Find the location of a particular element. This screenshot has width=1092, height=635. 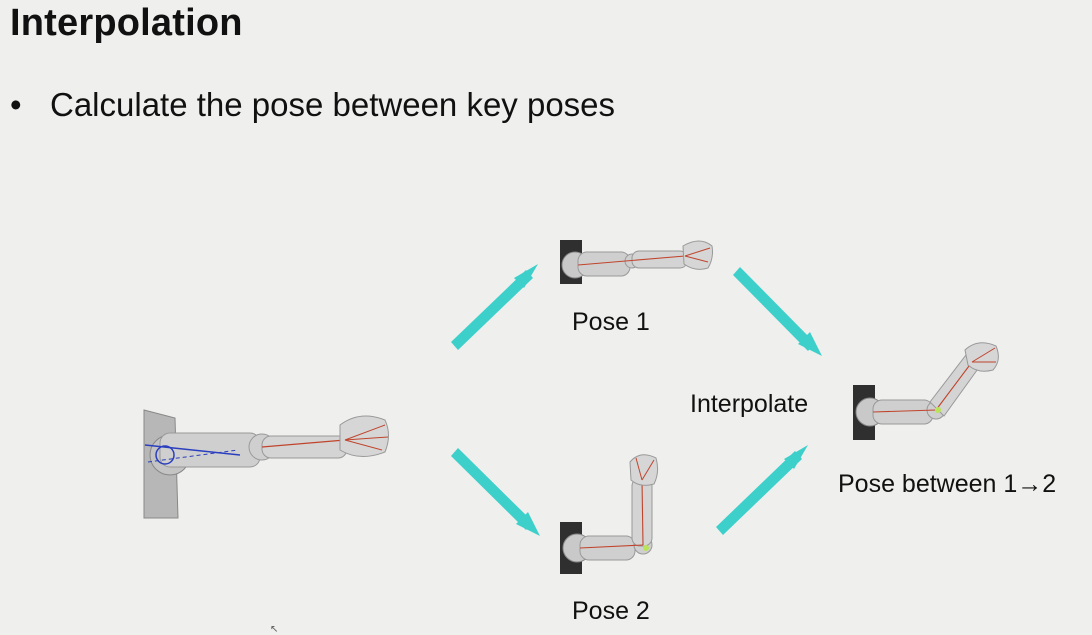

pose2-label: Pose 2 is located at coordinates (611, 611).